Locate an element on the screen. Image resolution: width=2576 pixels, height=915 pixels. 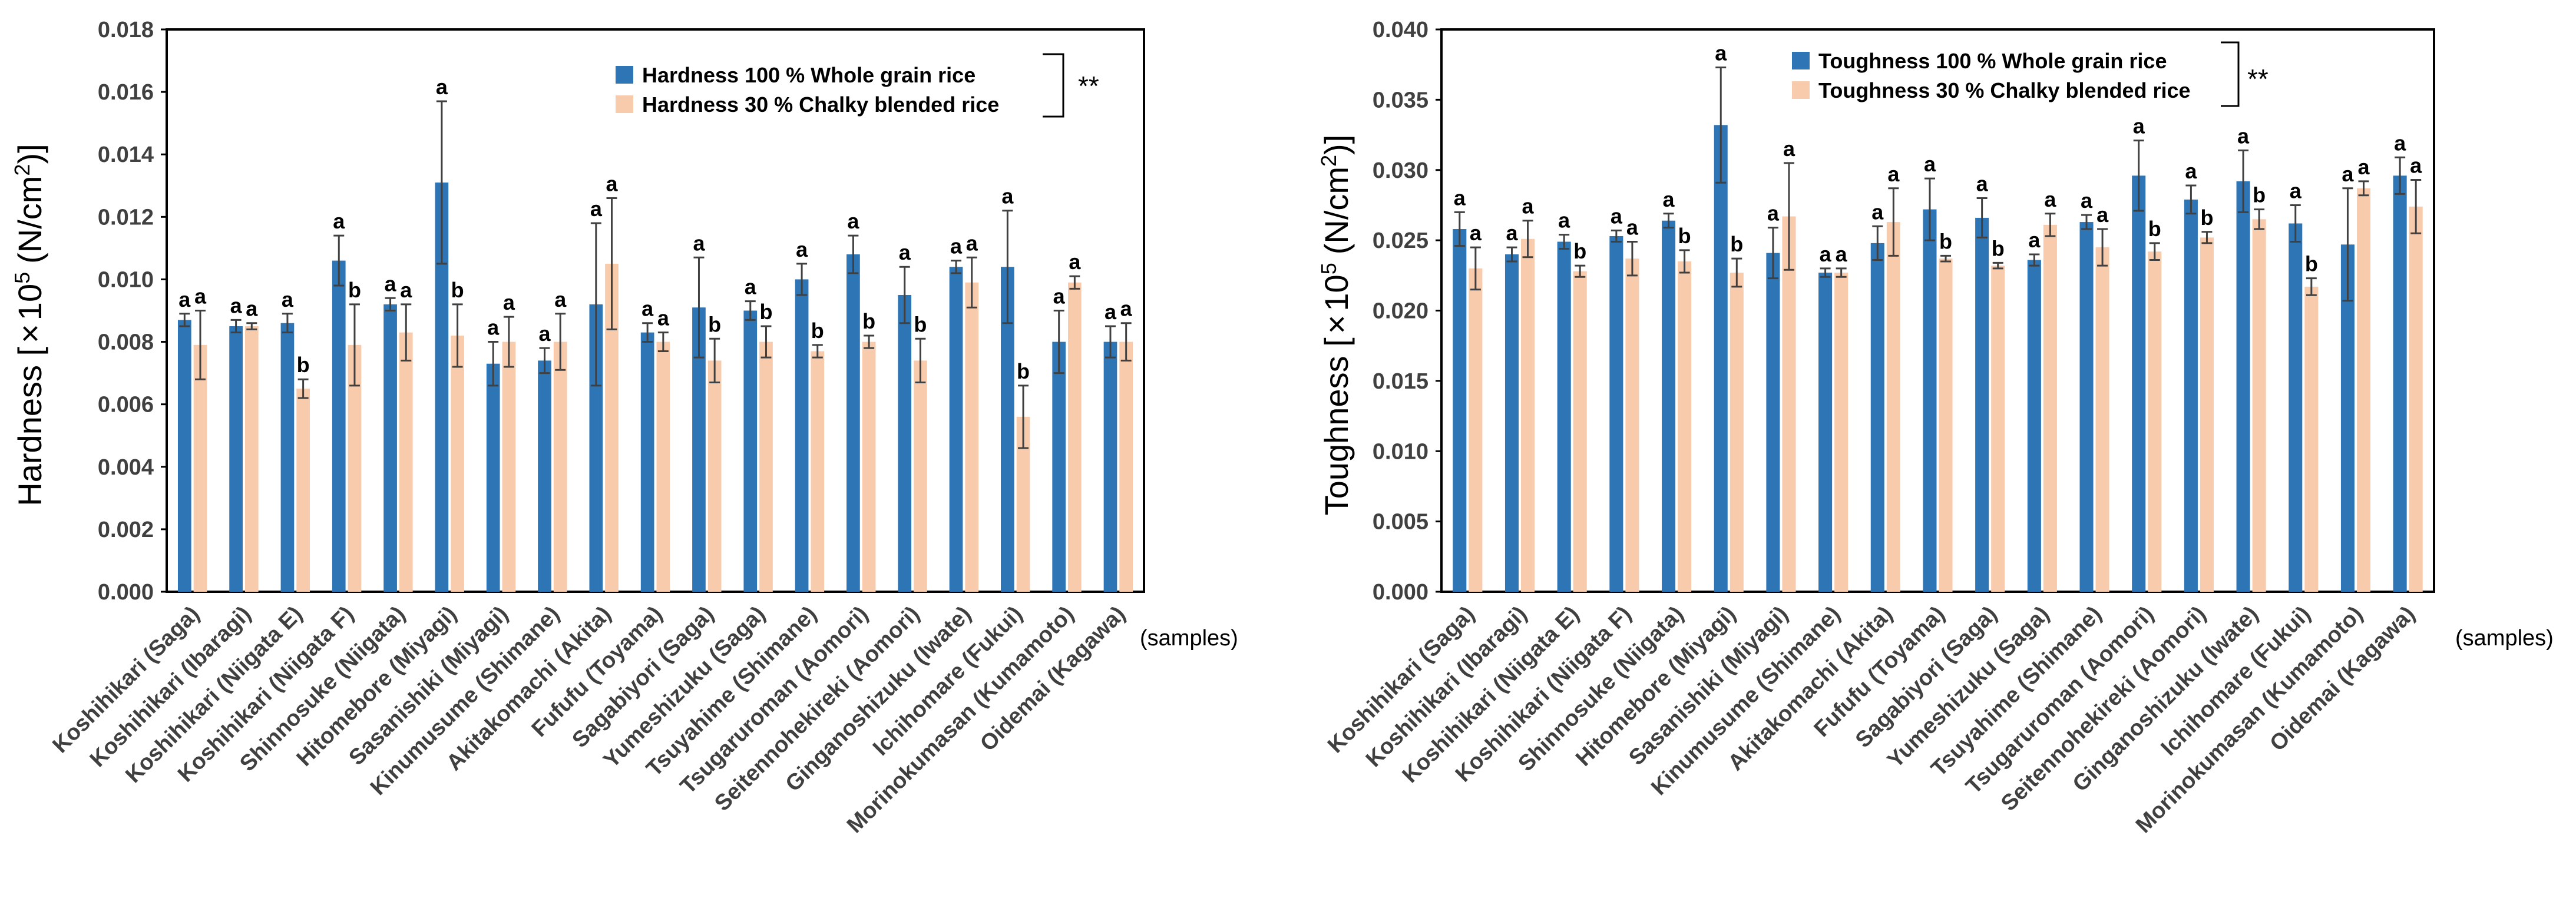
y-tick-label: 0.018 is located at coordinates (126, 30).